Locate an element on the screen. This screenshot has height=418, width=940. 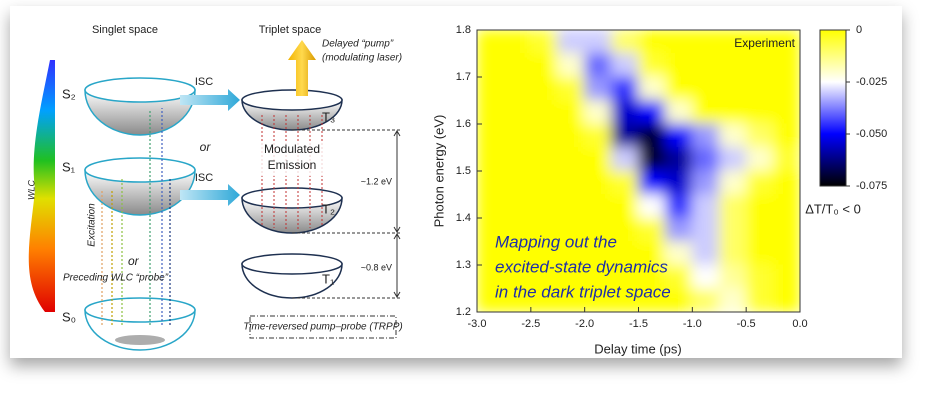
label: Modulated is located at coordinates (292, 149).